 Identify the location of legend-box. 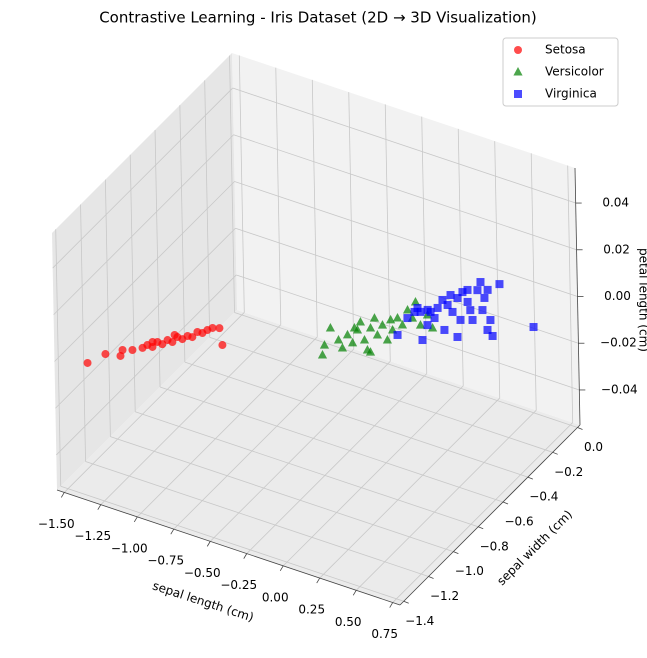
(560, 72).